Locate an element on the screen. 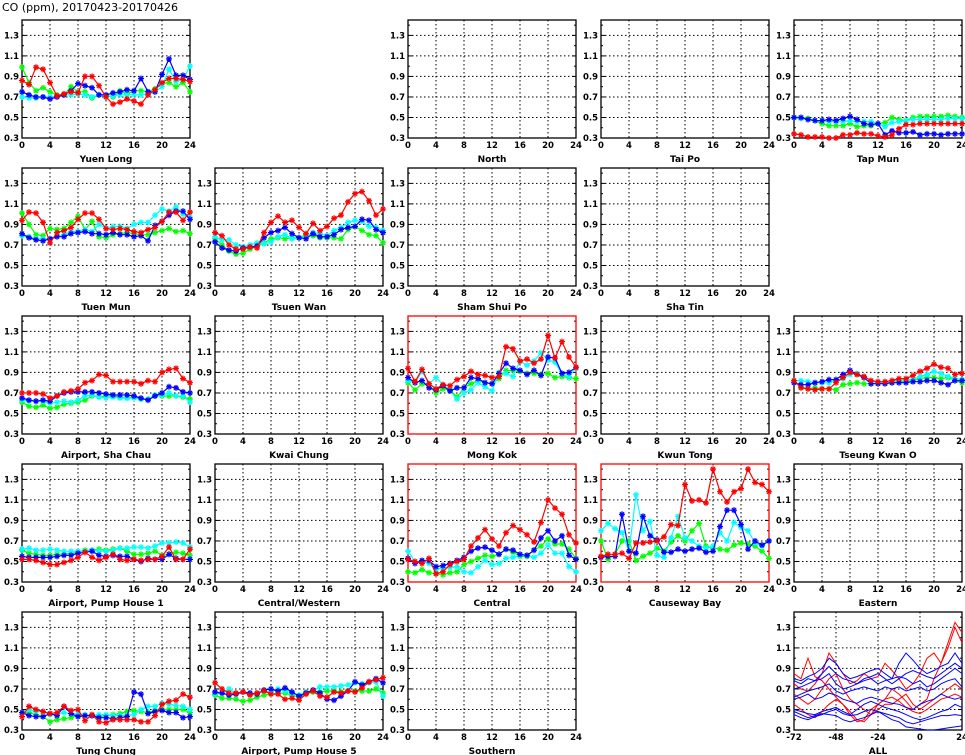 The image size is (965, 755). x-tick-label: 20 is located at coordinates (741, 442).